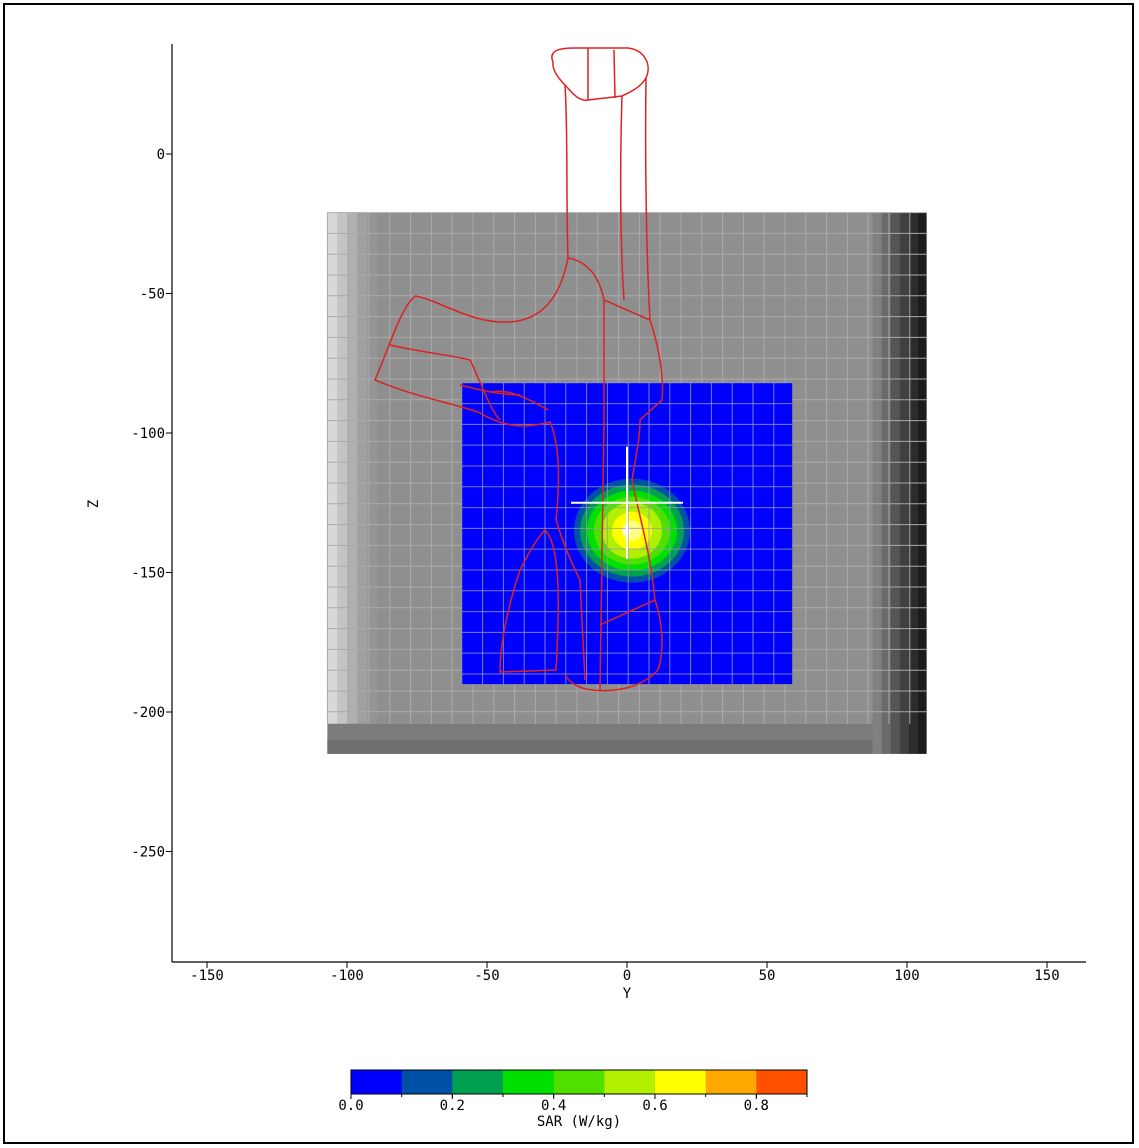 Image resolution: width=1139 pixels, height=1148 pixels. I want to click on colorbar-tick-label: 0.0, so click(350, 1106).